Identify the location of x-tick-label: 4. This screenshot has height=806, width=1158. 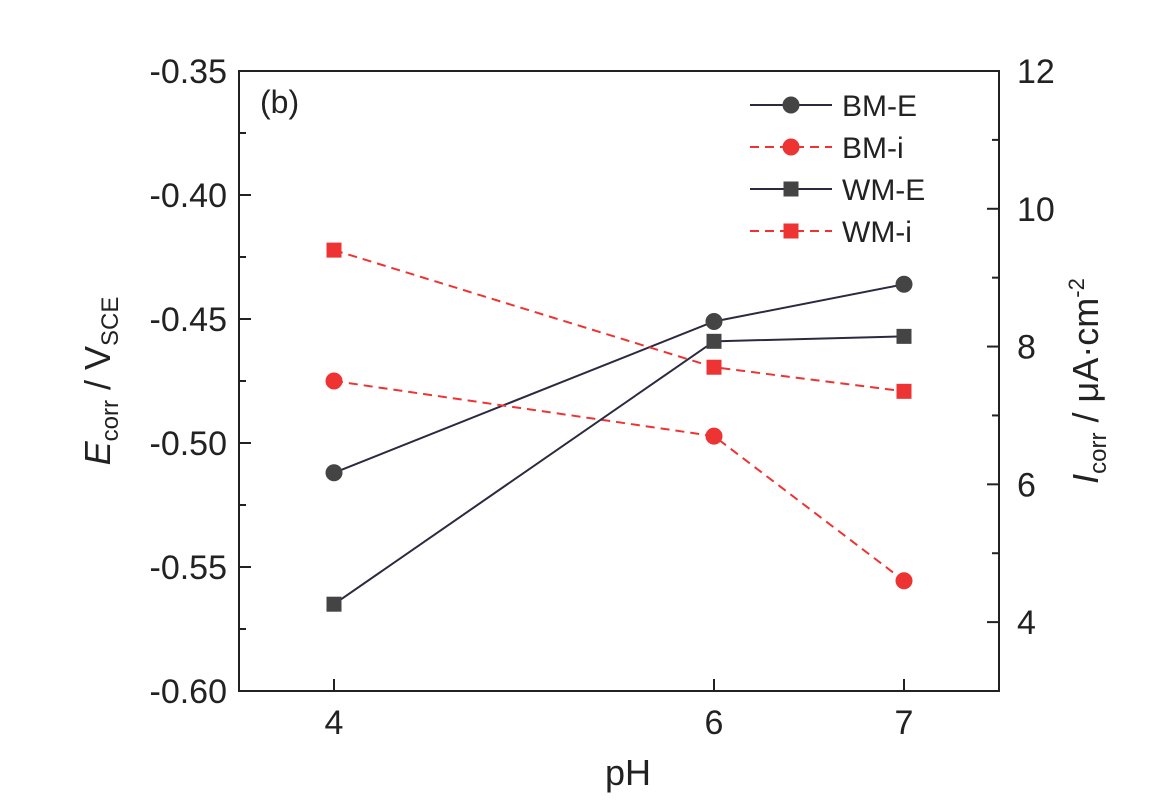
(334, 723).